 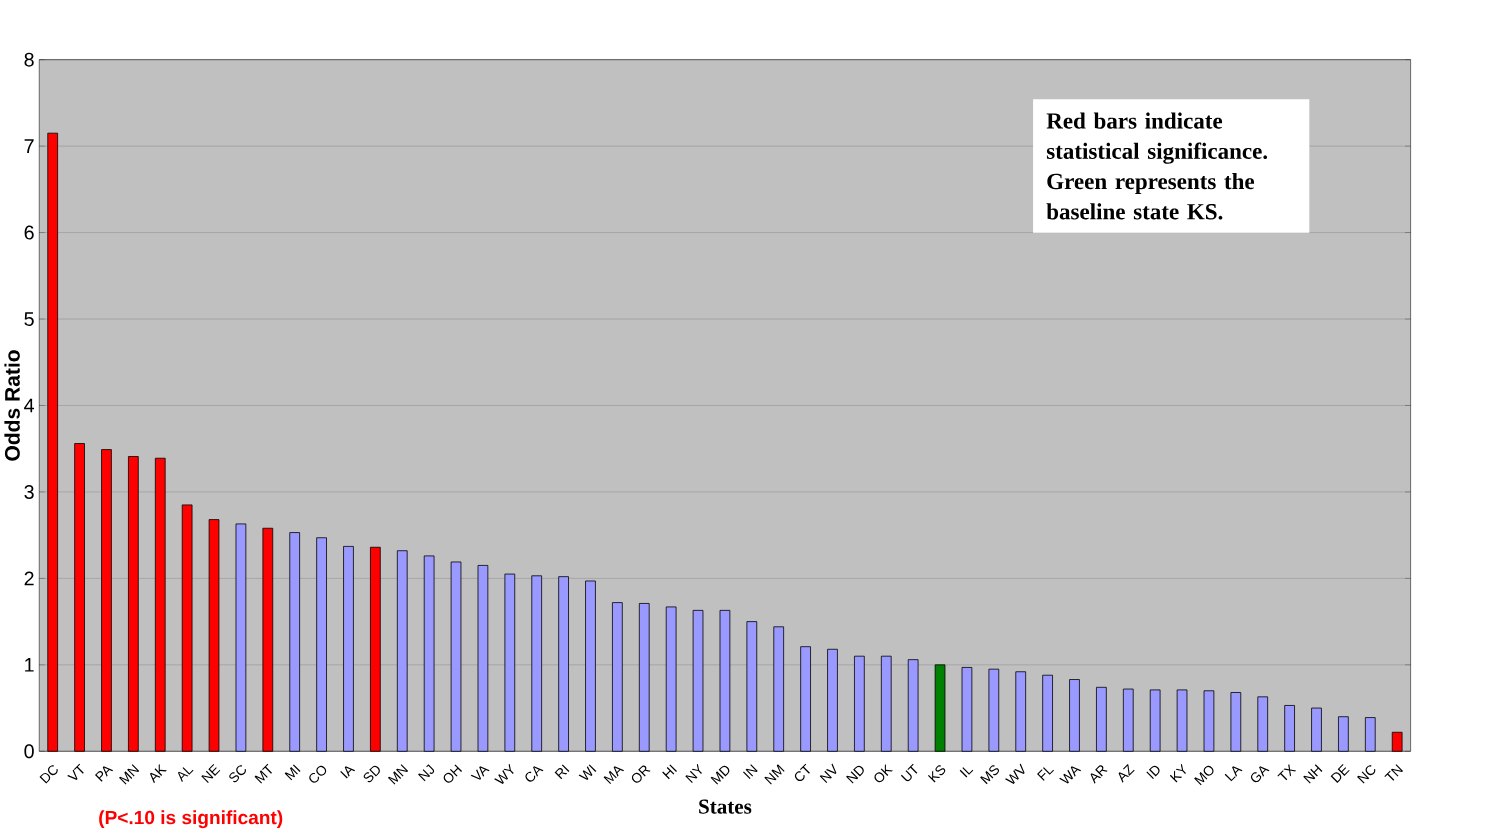 What do you see at coordinates (371, 774) in the screenshot?
I see `x-tick-label: SD` at bounding box center [371, 774].